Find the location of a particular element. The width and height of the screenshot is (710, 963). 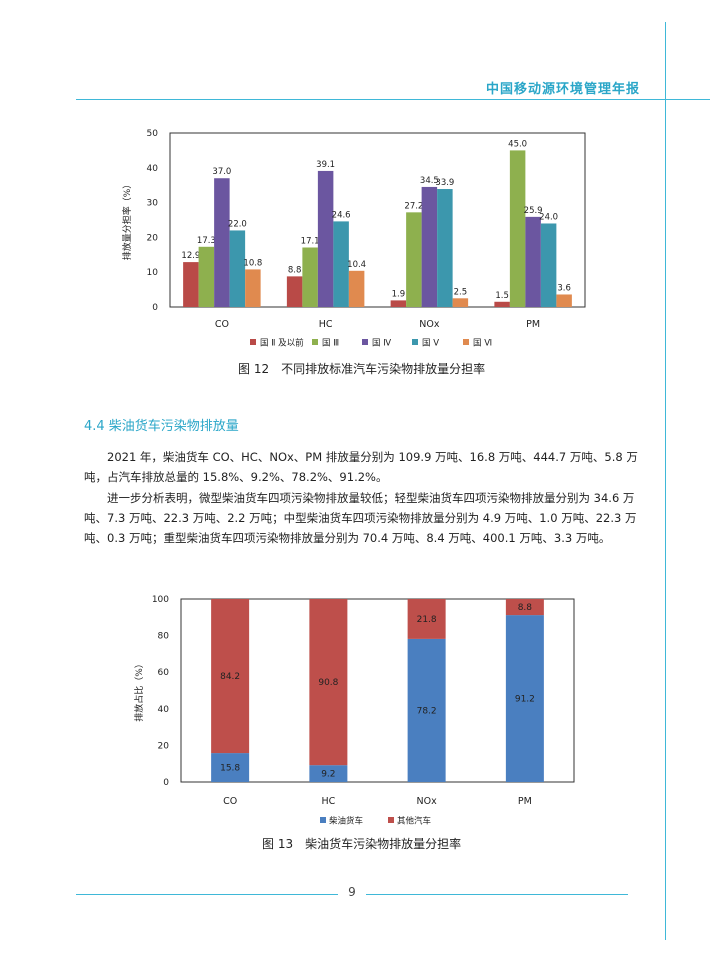

data-label: 3.6 is located at coordinates (564, 288).